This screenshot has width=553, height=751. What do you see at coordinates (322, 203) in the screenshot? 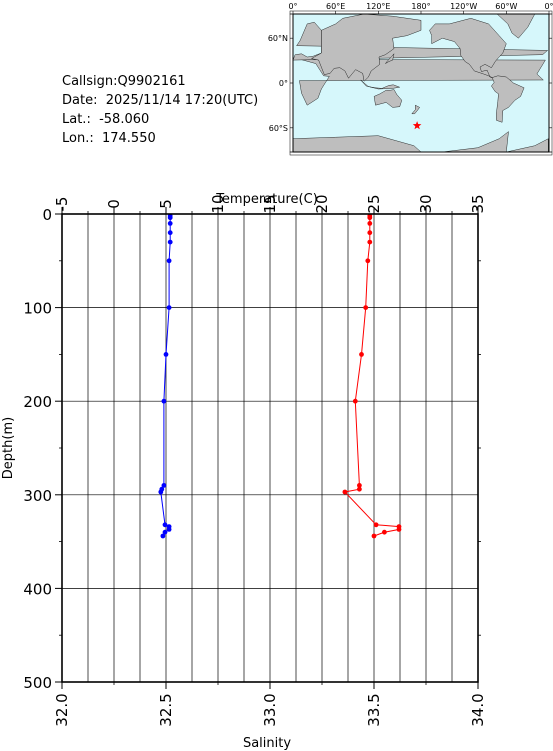
I see `temperature-tick-label: 20` at bounding box center [322, 203].